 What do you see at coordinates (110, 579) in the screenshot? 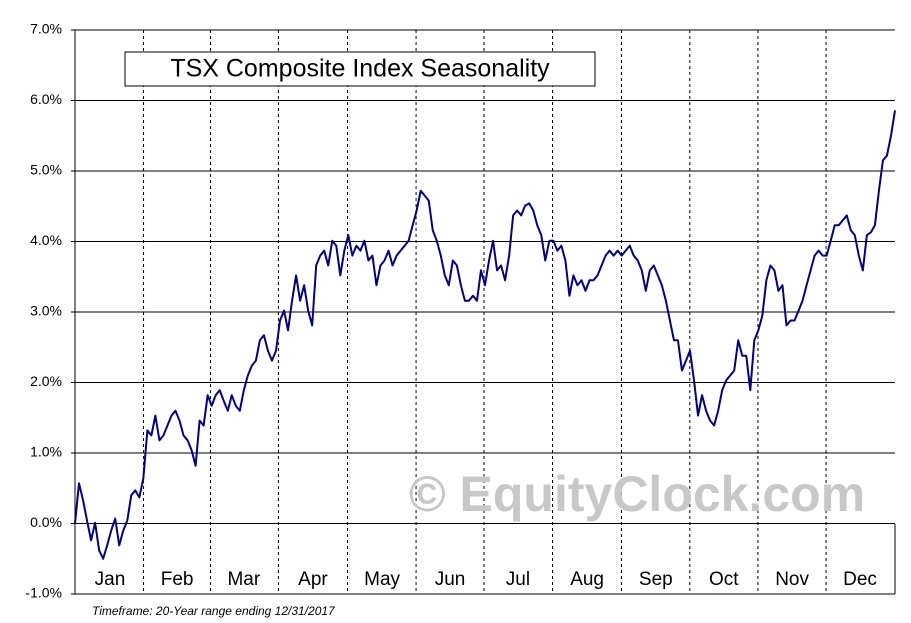
I see `x-tick-label: Jan` at bounding box center [110, 579].